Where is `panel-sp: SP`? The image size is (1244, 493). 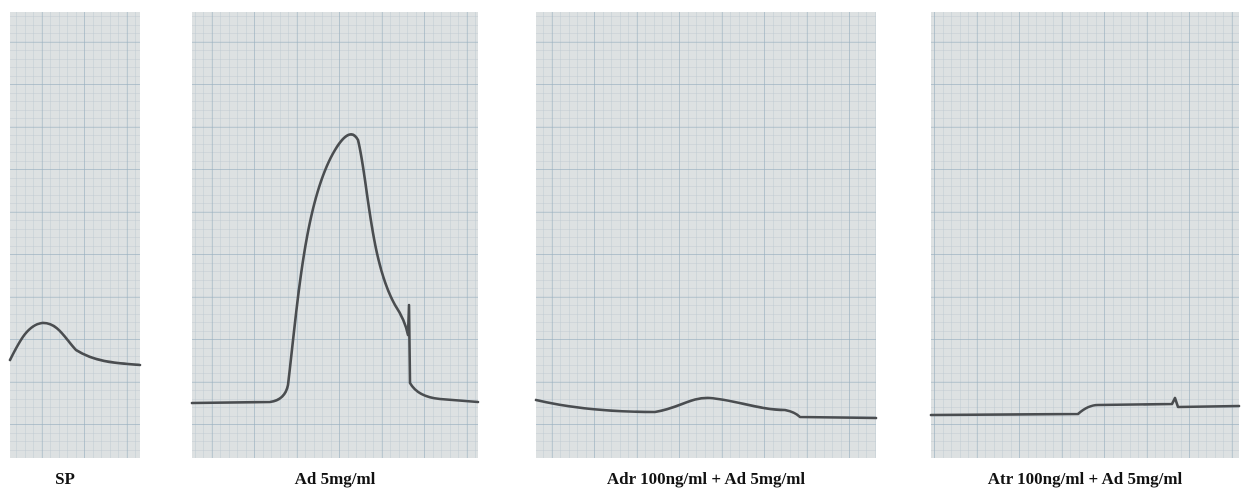 panel-sp: SP is located at coordinates (75, 250).